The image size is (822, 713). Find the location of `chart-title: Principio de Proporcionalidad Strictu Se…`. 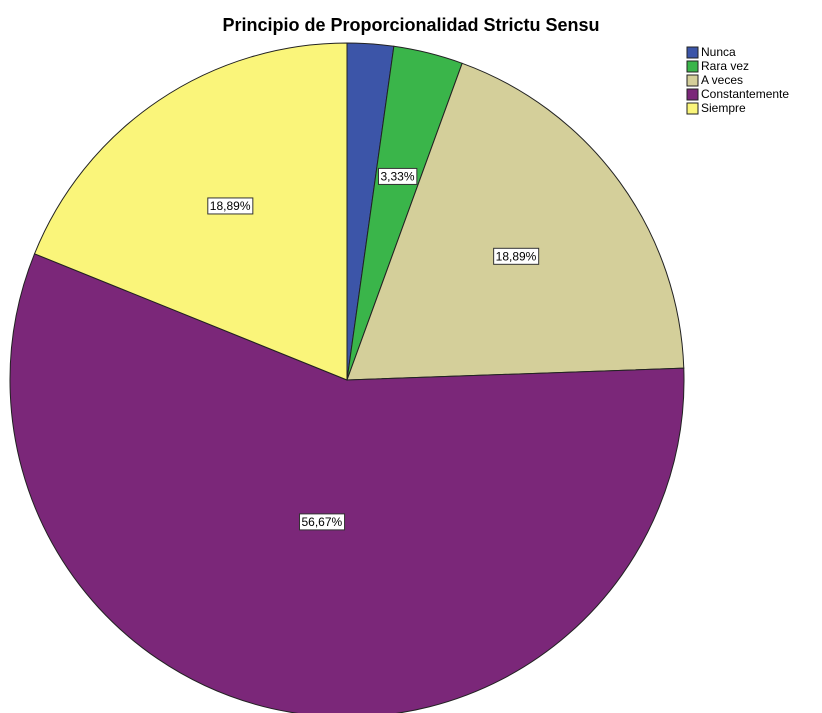

chart-title: Principio de Proporcionalidad Strictu Se… is located at coordinates (410, 25).